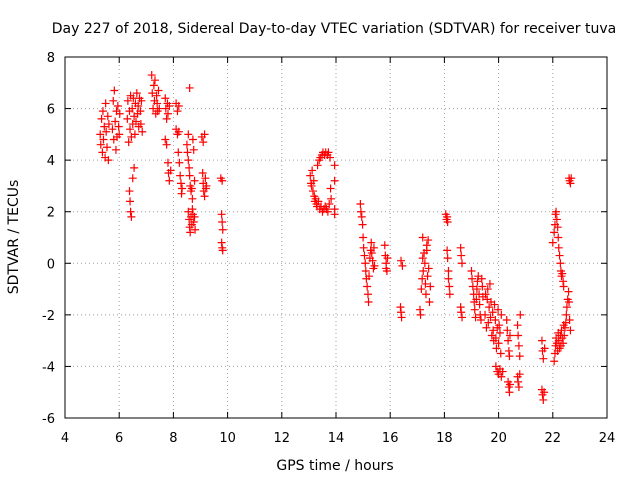  What do you see at coordinates (48, 419) in the screenshot?
I see `y-tick-label: -6` at bounding box center [48, 419].